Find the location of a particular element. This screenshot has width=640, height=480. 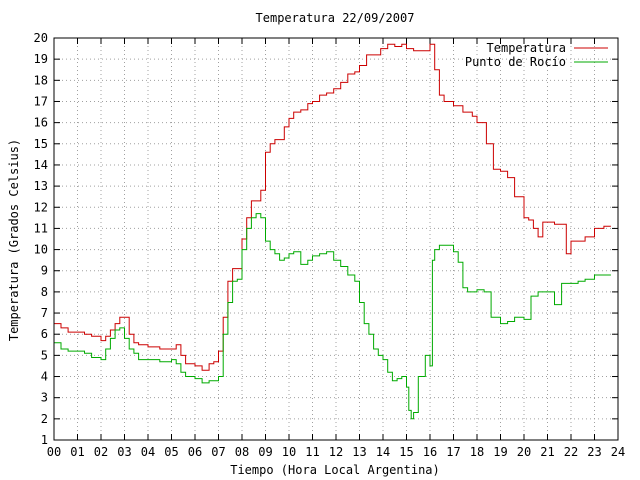

x-tick-label: 24 is located at coordinates (618, 452).